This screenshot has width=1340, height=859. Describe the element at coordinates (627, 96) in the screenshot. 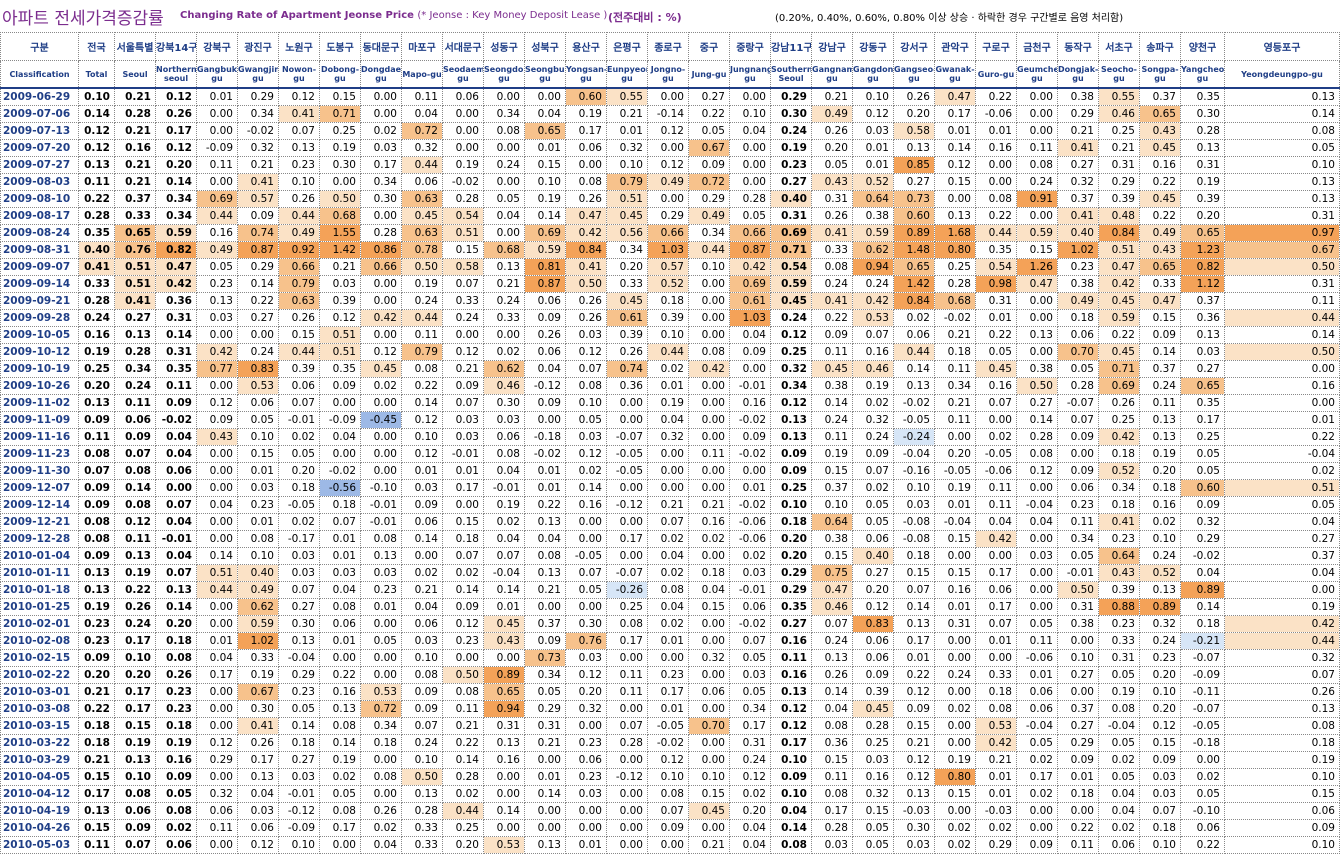

I see `rate-cell: 0.55` at that location.